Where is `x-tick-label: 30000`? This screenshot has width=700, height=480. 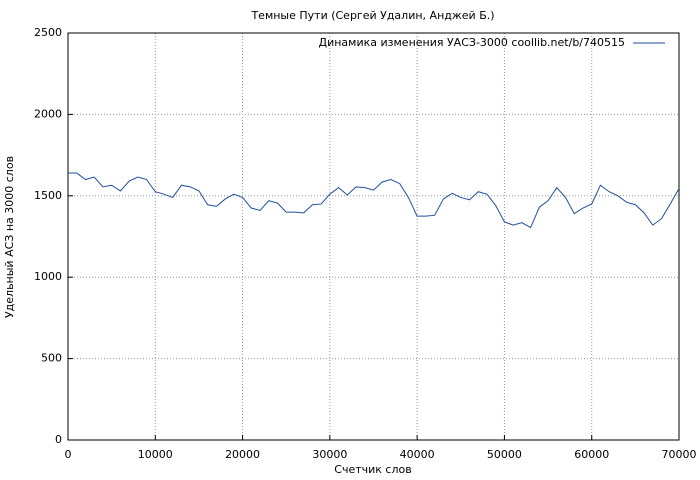
x-tick-label: 30000 is located at coordinates (329, 454).